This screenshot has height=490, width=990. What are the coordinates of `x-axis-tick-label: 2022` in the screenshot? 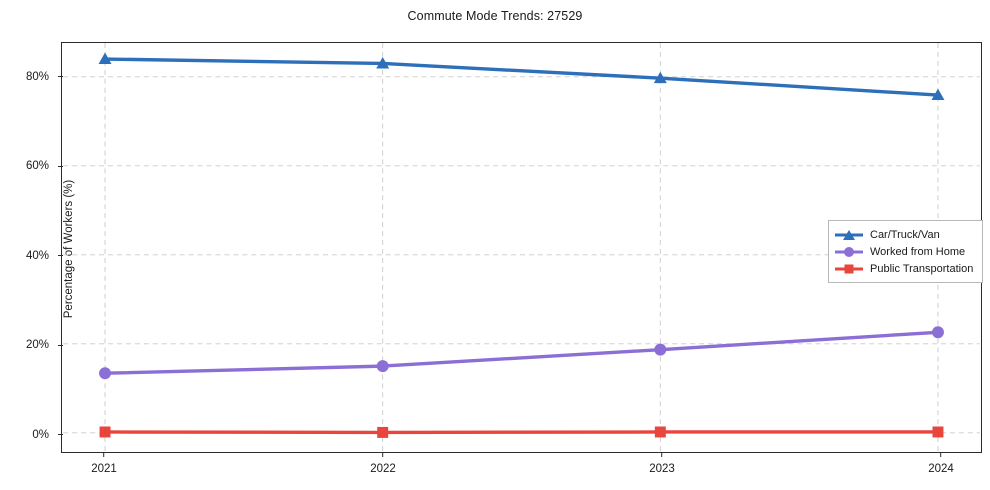 It's located at (383, 469).